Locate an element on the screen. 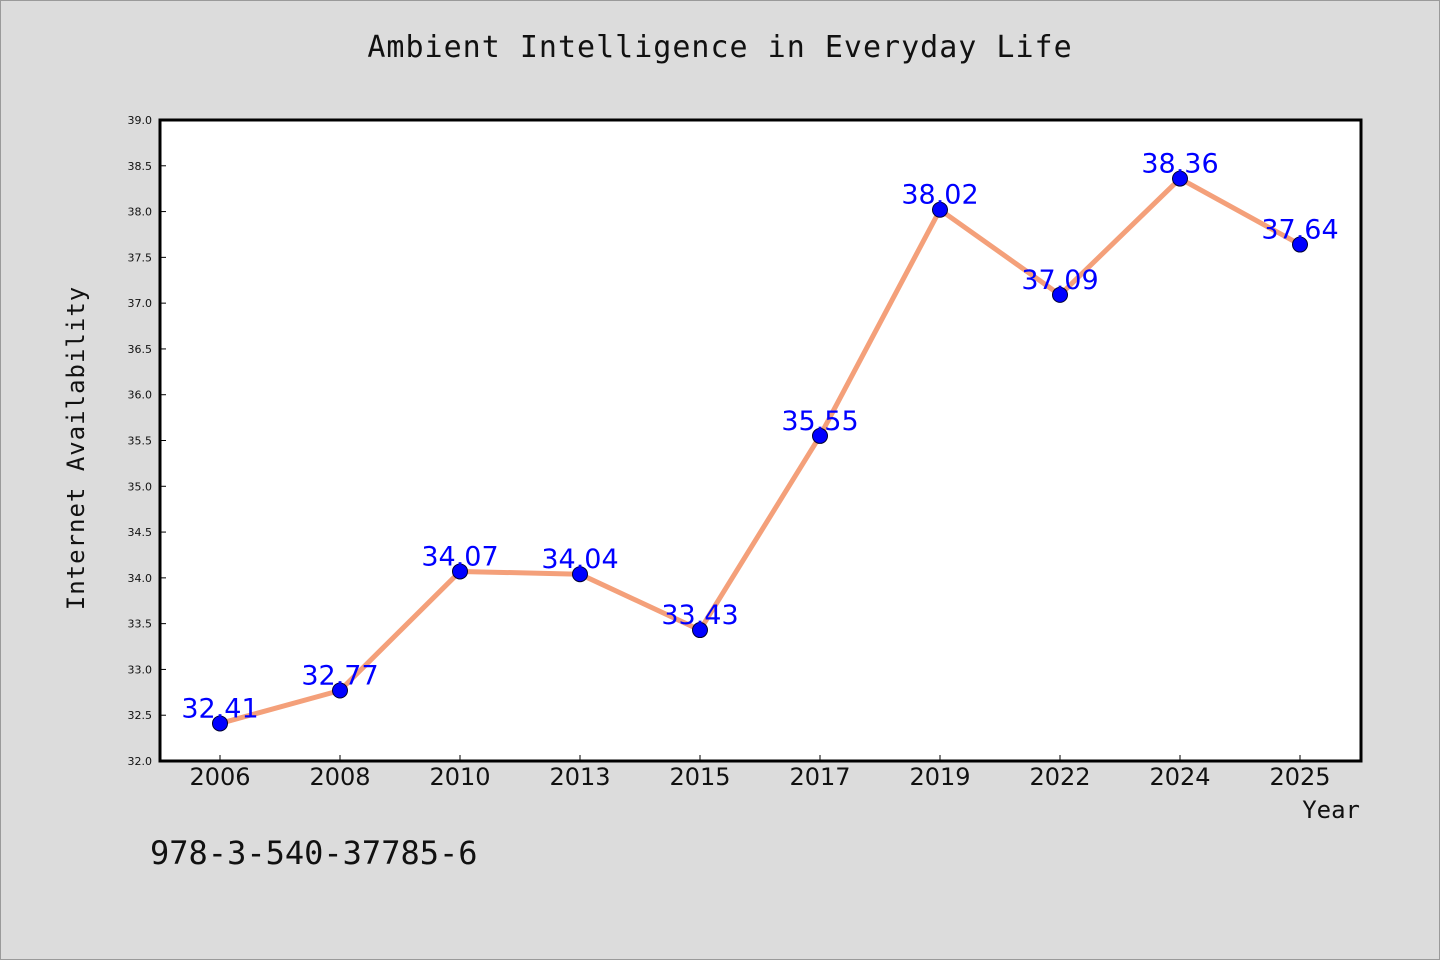 This screenshot has width=1440, height=960. y-tick-label: 33.0 is located at coordinates (140, 669).